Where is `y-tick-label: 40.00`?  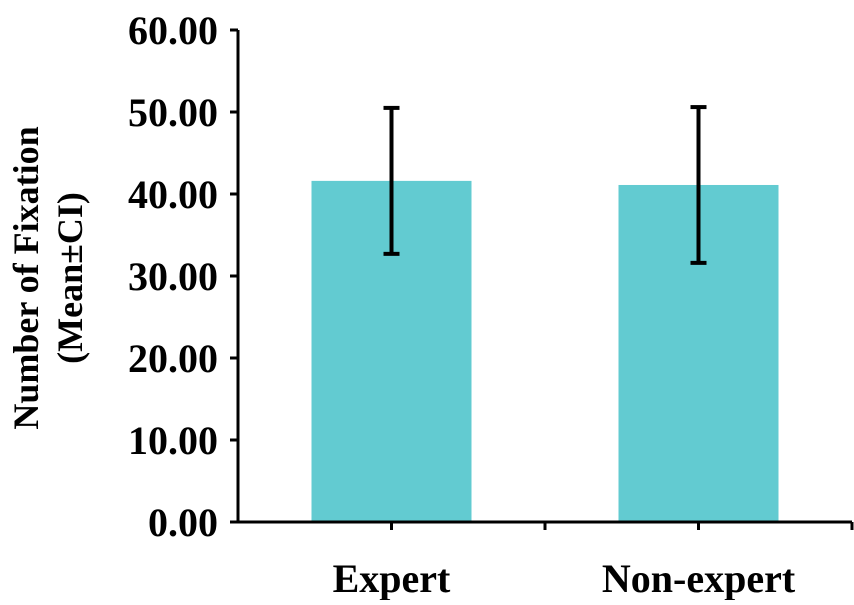 y-tick-label: 40.00 is located at coordinates (173, 194).